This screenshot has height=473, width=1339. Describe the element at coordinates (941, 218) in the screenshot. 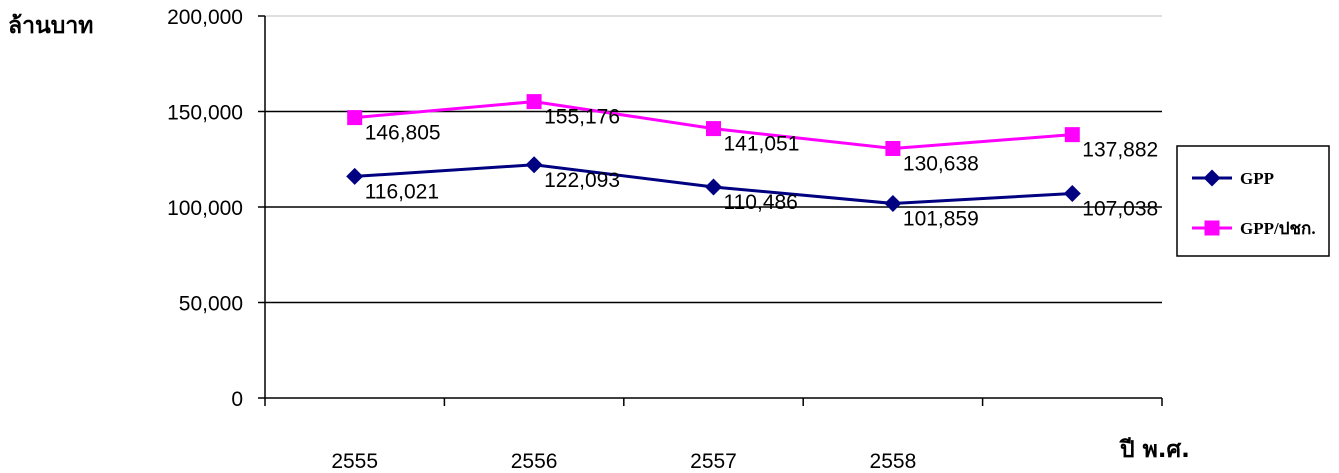

I see `data-label: 101,859` at that location.